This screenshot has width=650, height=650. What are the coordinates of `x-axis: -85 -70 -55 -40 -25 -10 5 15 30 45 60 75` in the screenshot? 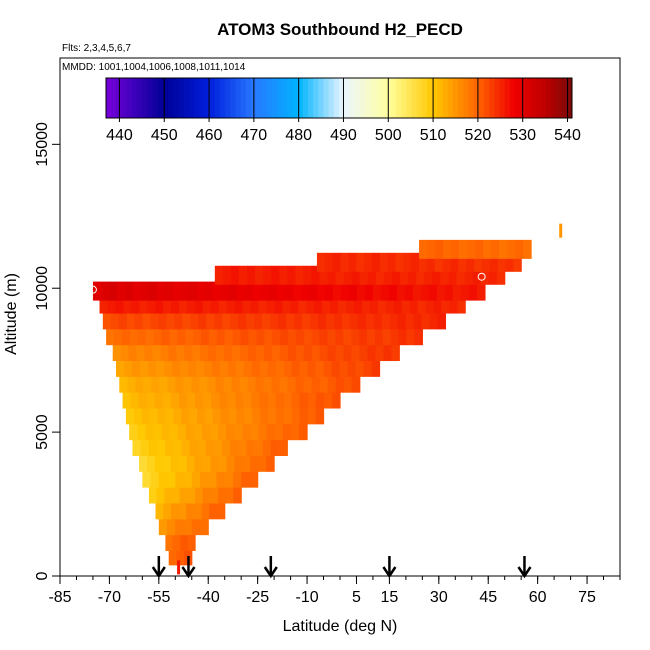 It's located at (334, 591).